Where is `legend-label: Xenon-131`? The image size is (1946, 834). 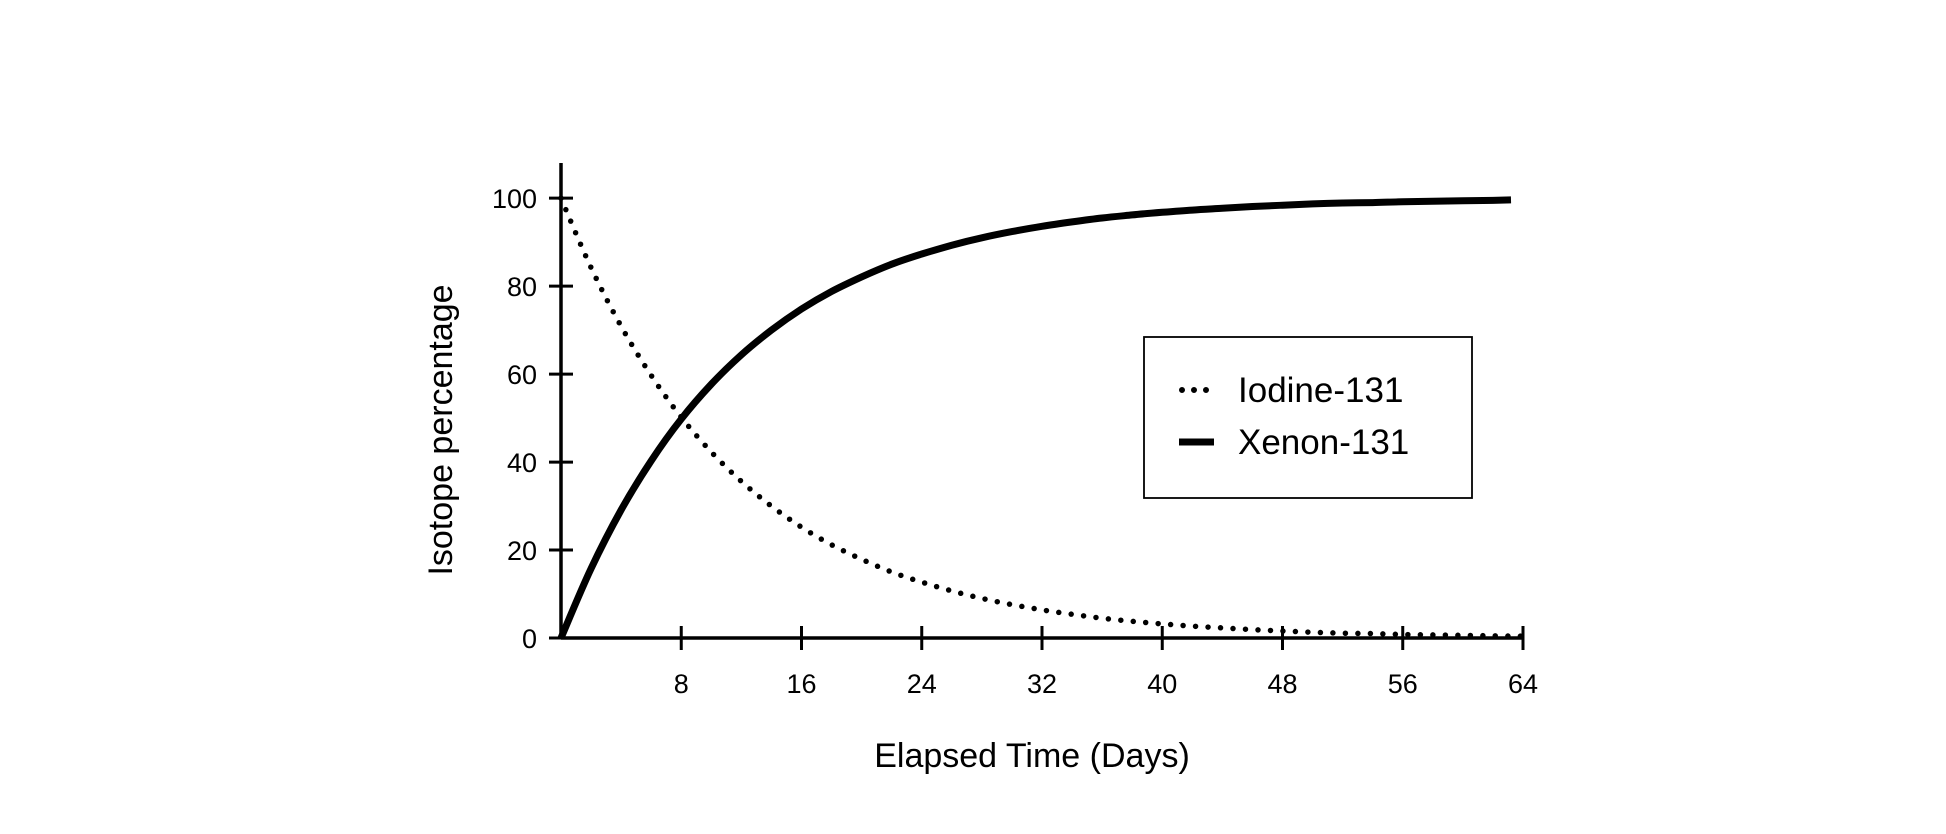 legend-label: Xenon-131 is located at coordinates (1323, 442).